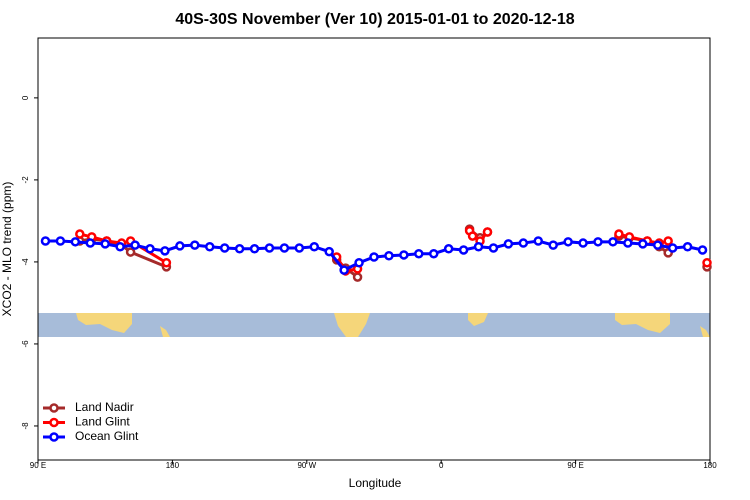 Image resolution: width=750 pixels, height=500 pixels. What do you see at coordinates (374, 325) in the screenshot?
I see `map-strip` at bounding box center [374, 325].